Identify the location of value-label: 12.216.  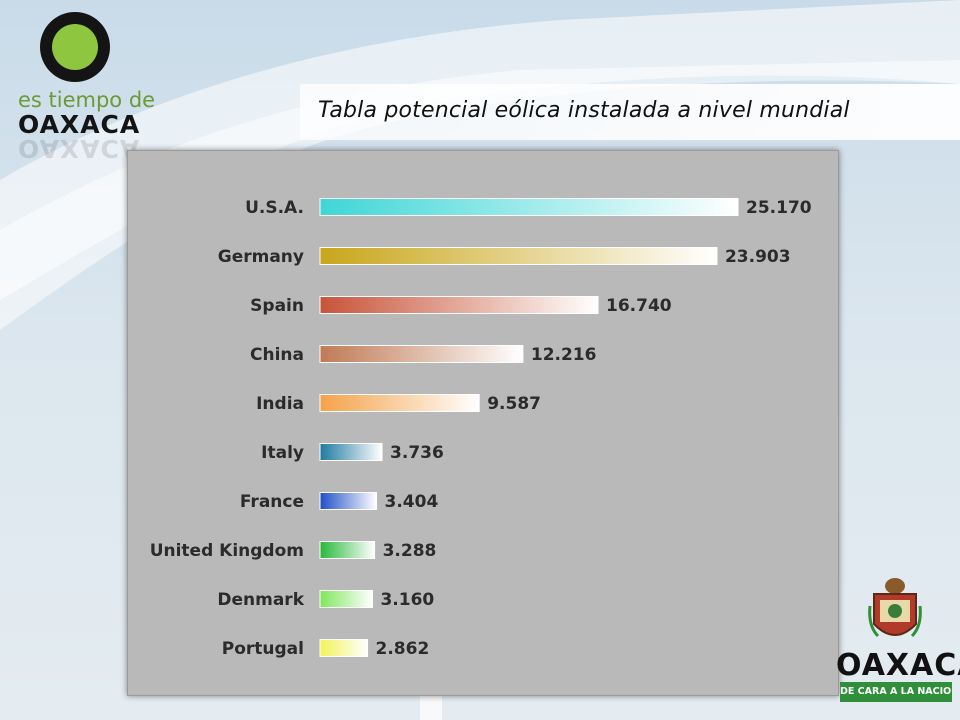
(564, 355).